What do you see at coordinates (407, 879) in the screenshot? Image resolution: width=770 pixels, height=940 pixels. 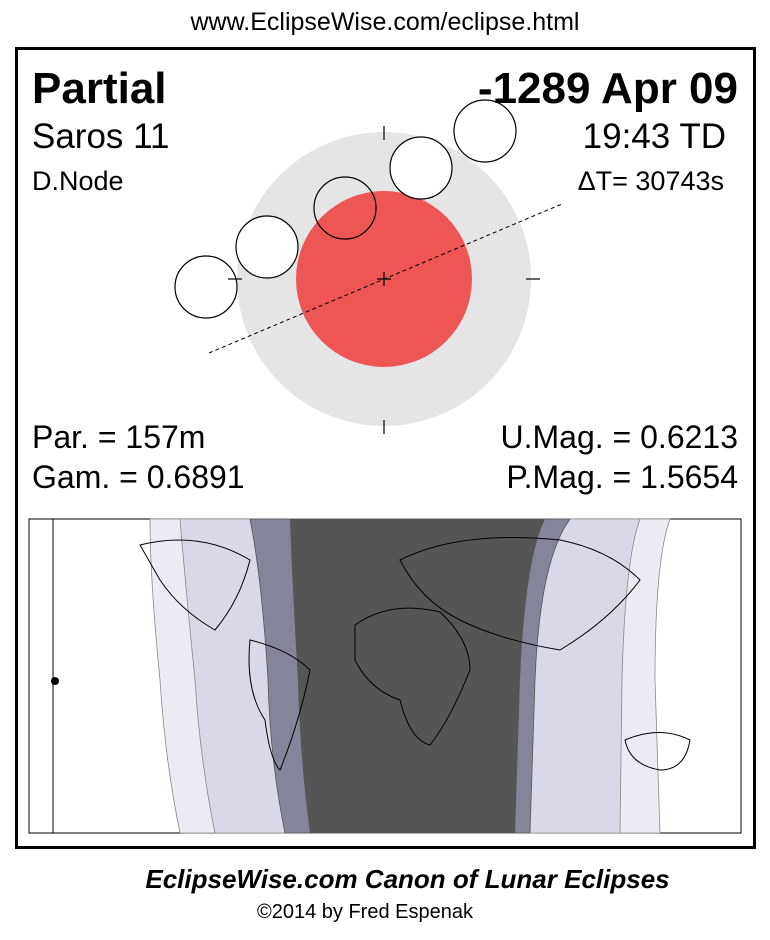 I see `footer-title: EclipseWise.com Canon of Lunar Eclipses` at bounding box center [407, 879].